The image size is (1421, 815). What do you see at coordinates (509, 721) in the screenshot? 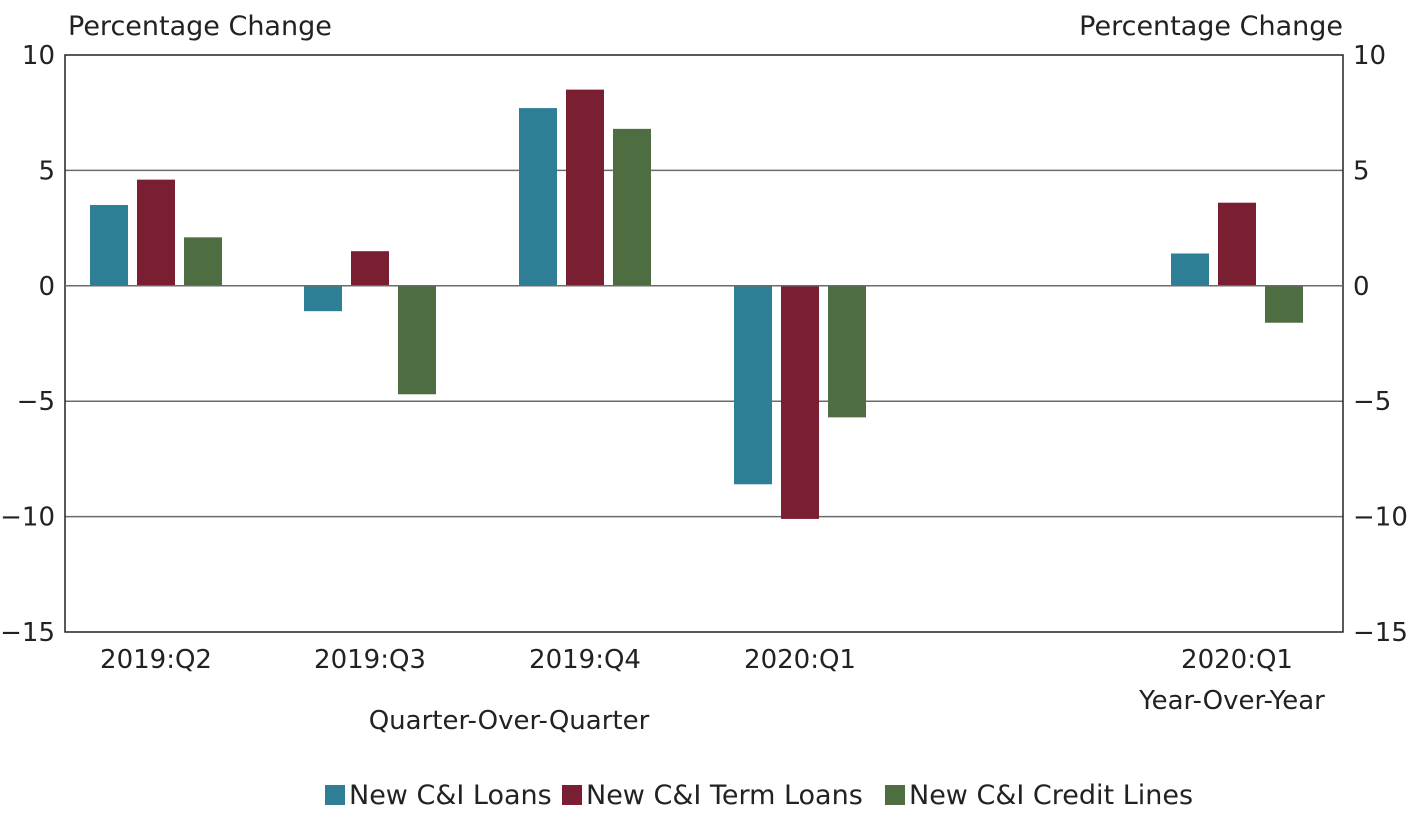
I see `x-group-label: Quarter-Over-Quarter` at bounding box center [509, 721].